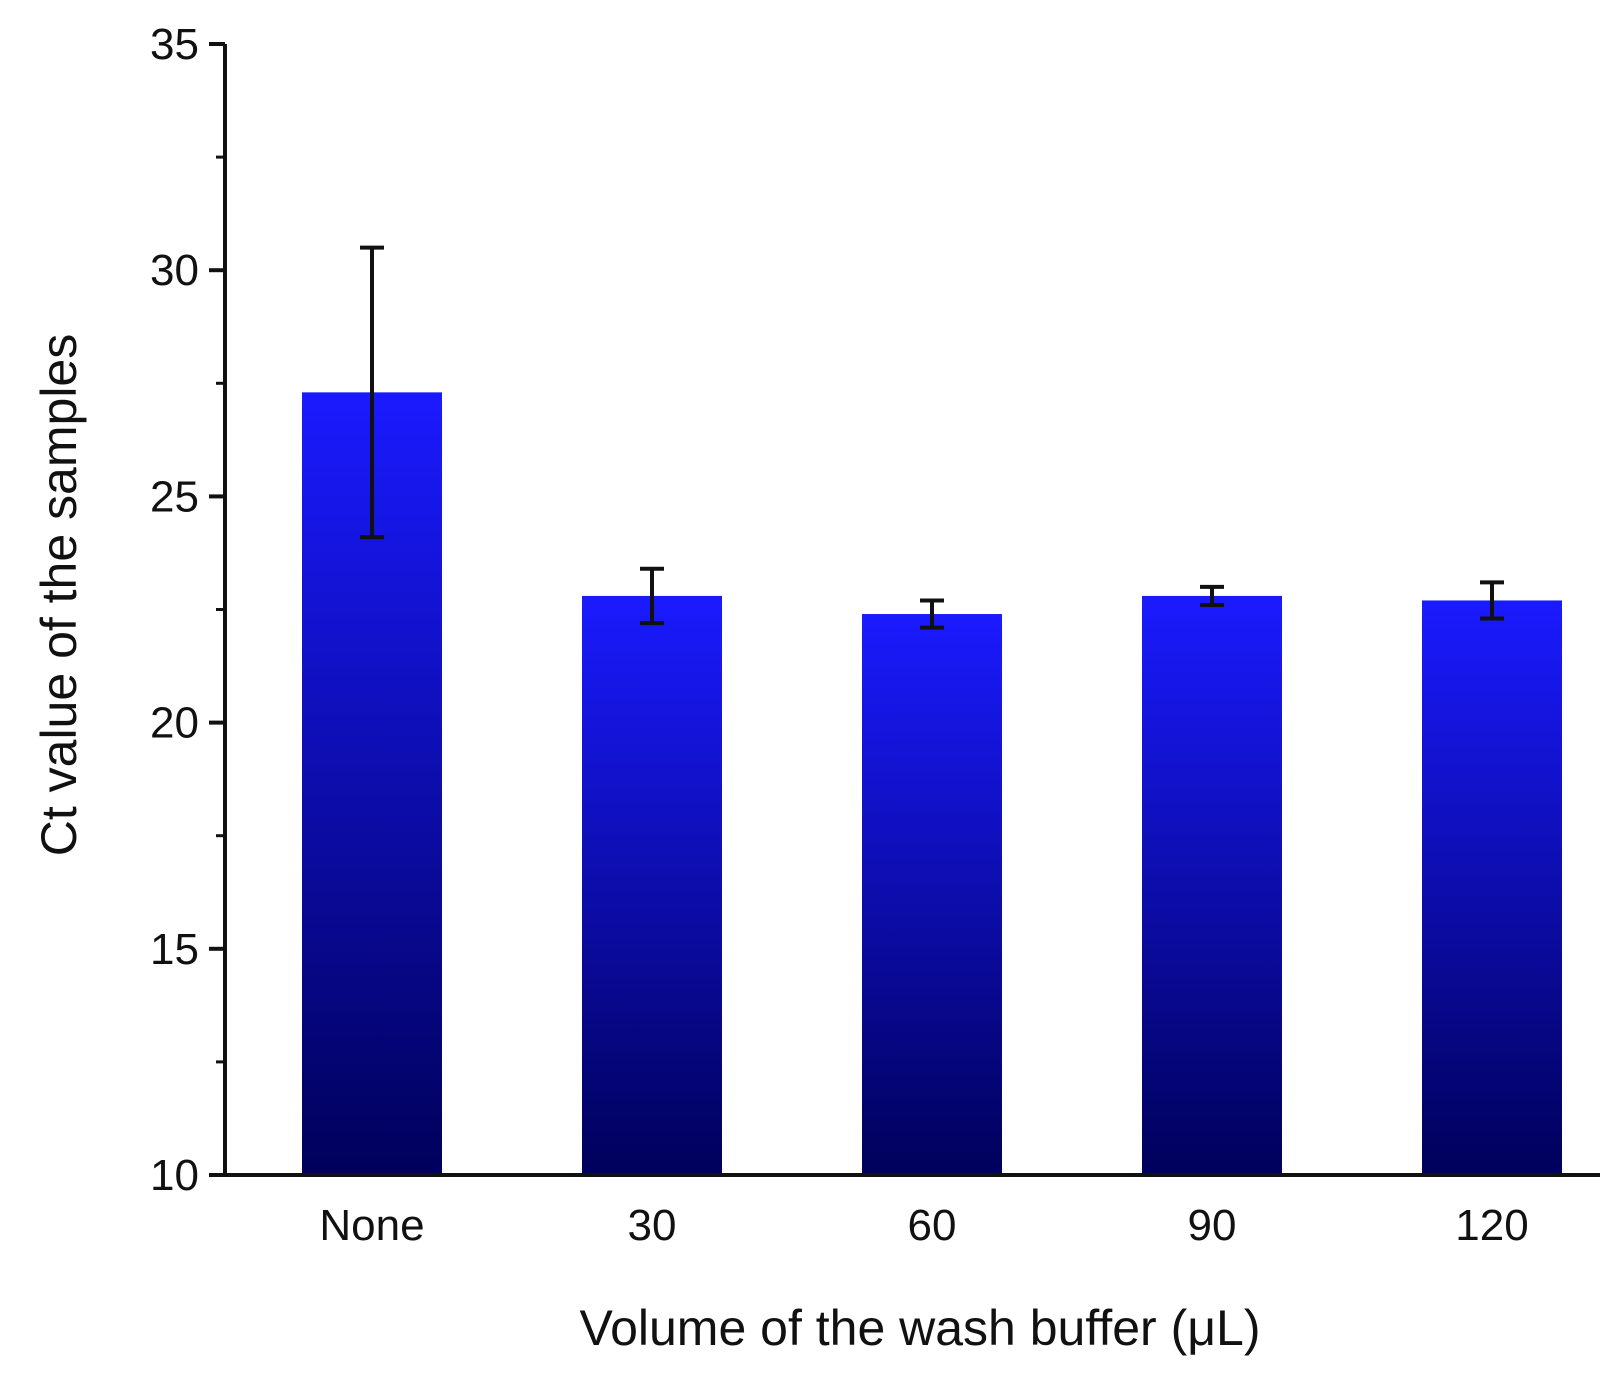  Describe the element at coordinates (174, 723) in the screenshot. I see `y-tick-label-20: 20` at that location.